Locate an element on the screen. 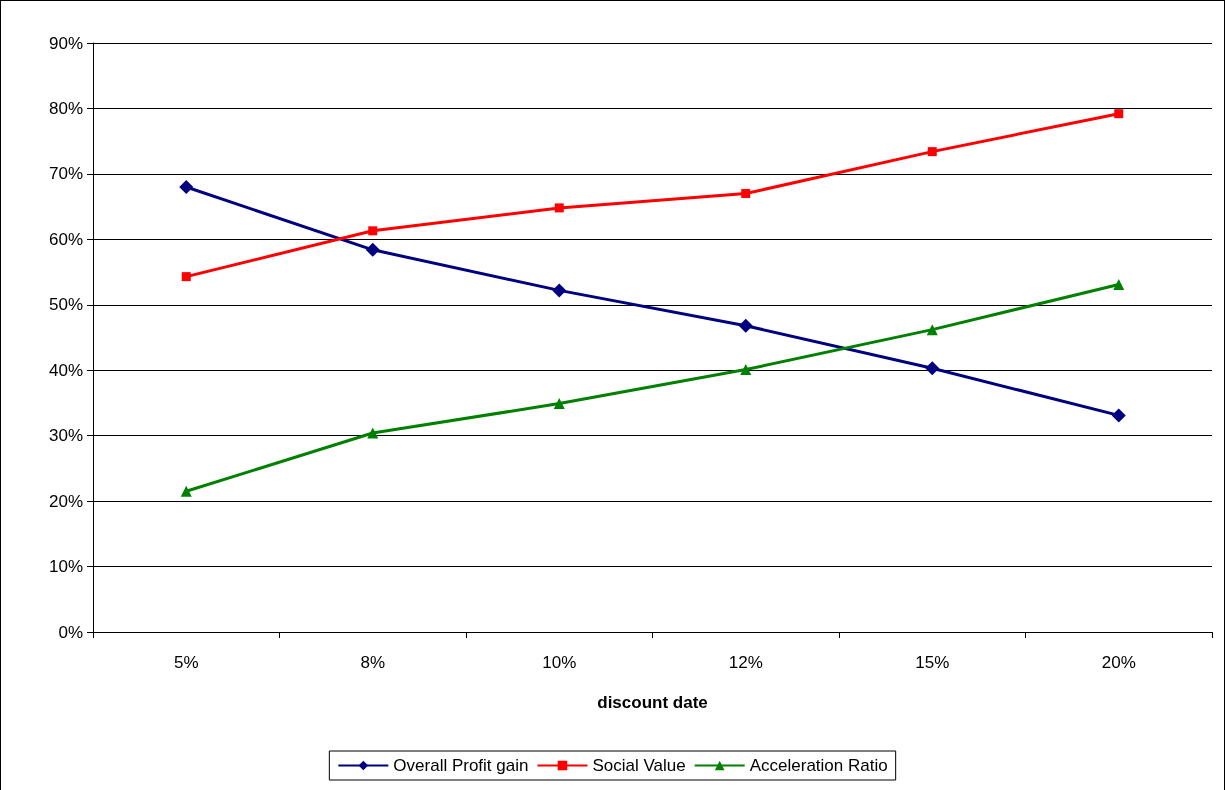 Image resolution: width=1225 pixels, height=790 pixels. y-tick-label: 70% is located at coordinates (65, 174).